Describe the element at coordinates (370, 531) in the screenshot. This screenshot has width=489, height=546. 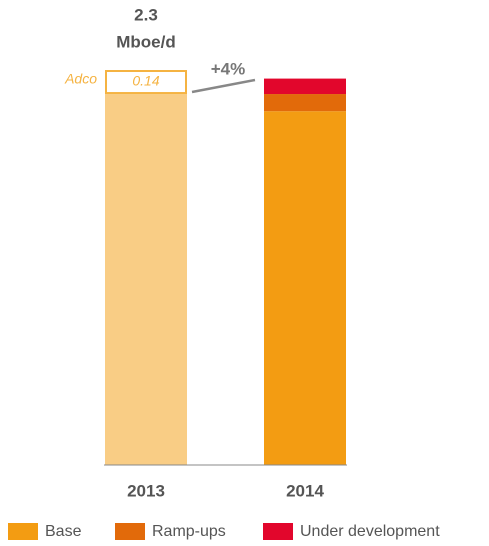
I see `legend-label: Under development` at that location.